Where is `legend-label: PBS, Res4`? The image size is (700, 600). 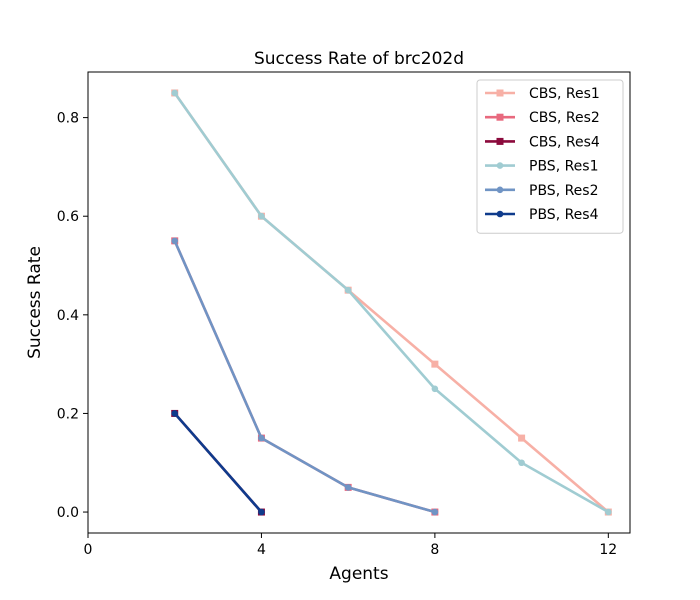
legend-label: PBS, Res4 is located at coordinates (564, 215).